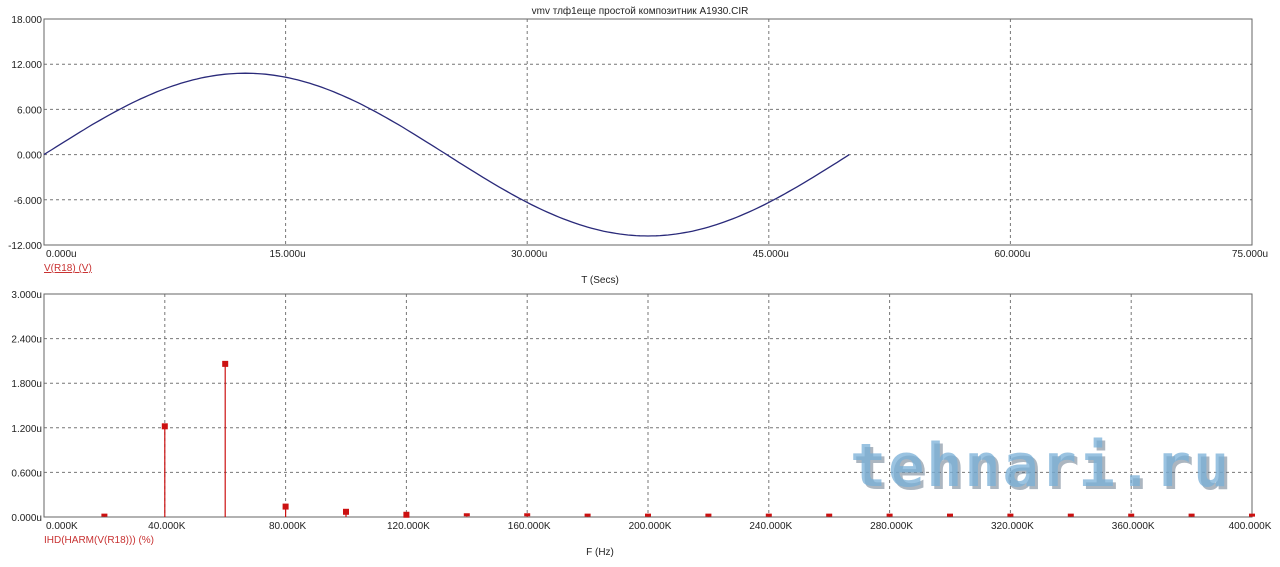  What do you see at coordinates (25, 246) in the screenshot?
I see `y-tick-label: -12.000` at bounding box center [25, 246].